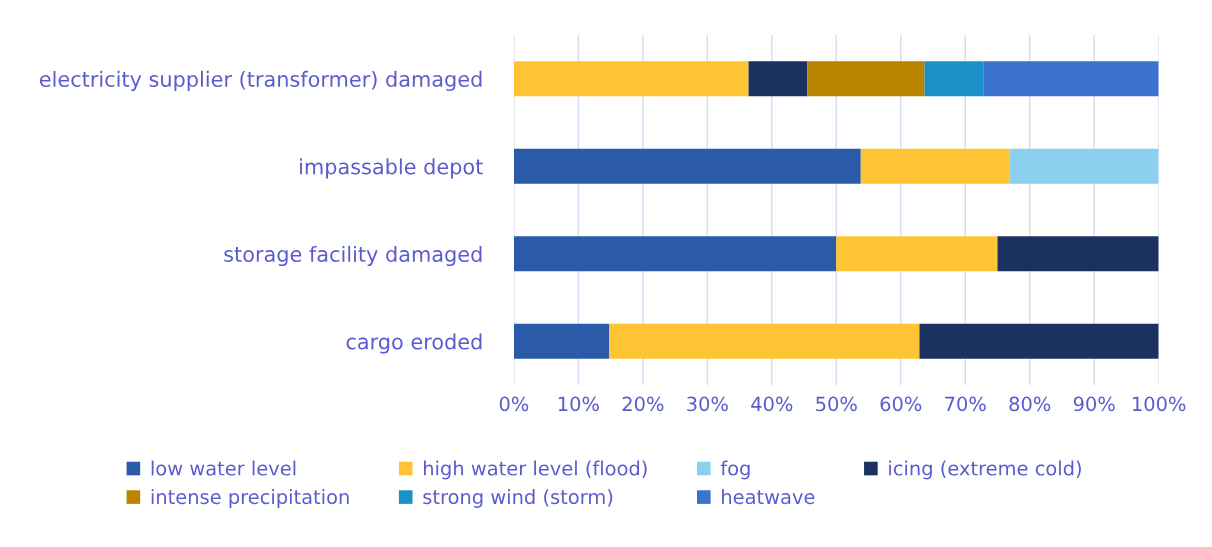  What do you see at coordinates (836, 404) in the screenshot?
I see `x-tick-label: 50%` at bounding box center [836, 404].